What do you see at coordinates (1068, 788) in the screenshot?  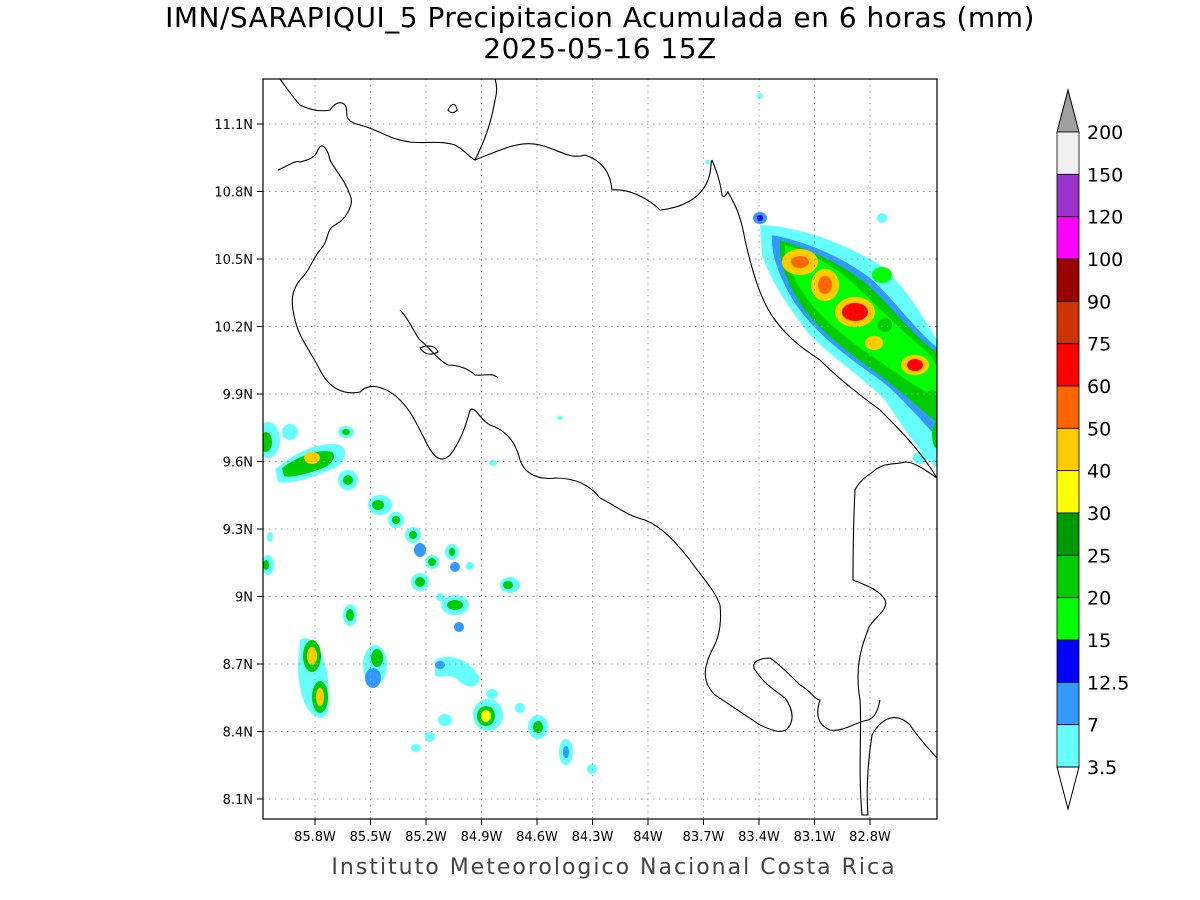 I see `colorbar-bottom-arrow` at bounding box center [1068, 788].